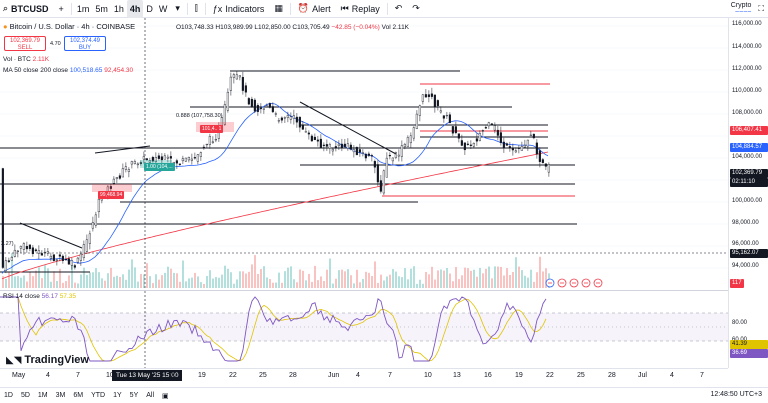  I want to click on chart-type-button: ⫿, so click(196, 9).